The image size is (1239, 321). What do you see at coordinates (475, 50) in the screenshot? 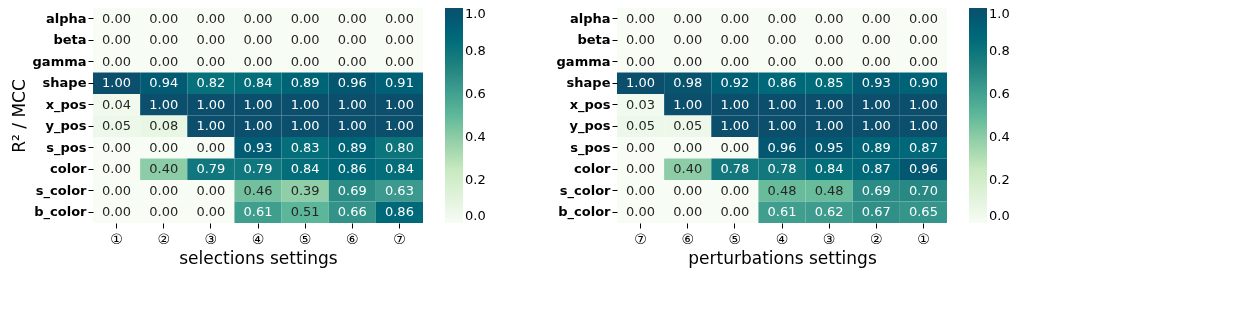
I see `color-bar-label: 0.8` at bounding box center [475, 50].